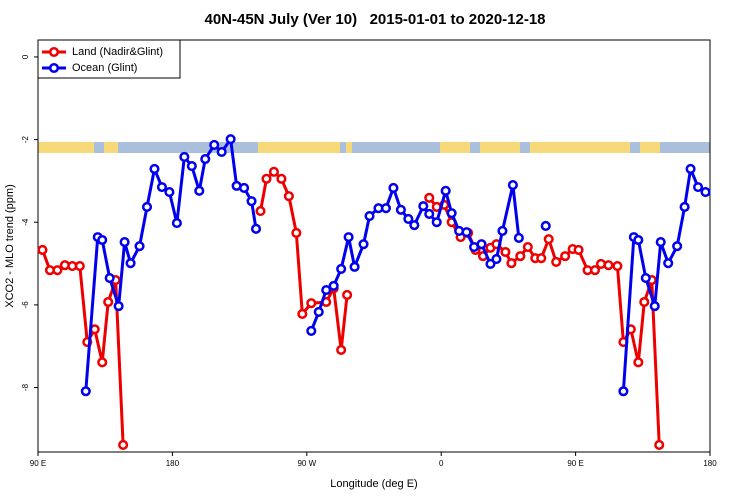 Image resolution: width=750 pixels, height=500 pixels. Describe the element at coordinates (25, 305) in the screenshot. I see `y-tick-label: -6` at that location.